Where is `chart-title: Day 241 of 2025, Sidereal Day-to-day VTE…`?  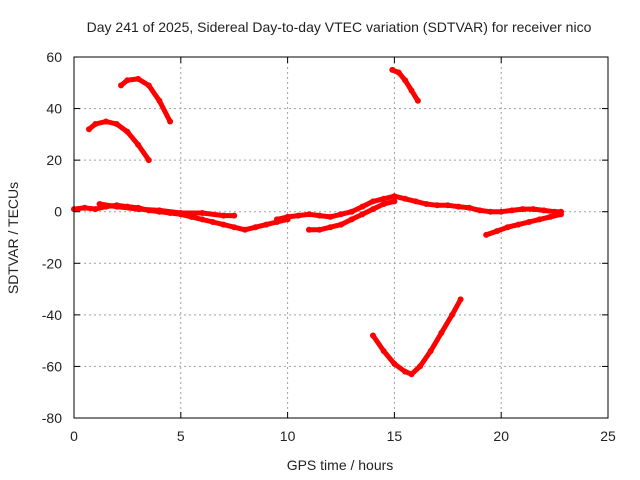
chart-title: Day 241 of 2025, Sidereal Day-to-day VTE… is located at coordinates (339, 27).